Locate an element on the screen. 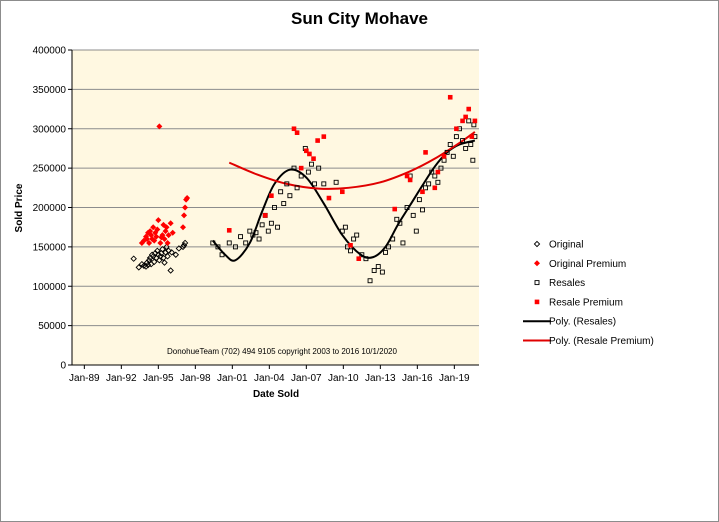  legend-resale-premium-swatch is located at coordinates (537, 302).